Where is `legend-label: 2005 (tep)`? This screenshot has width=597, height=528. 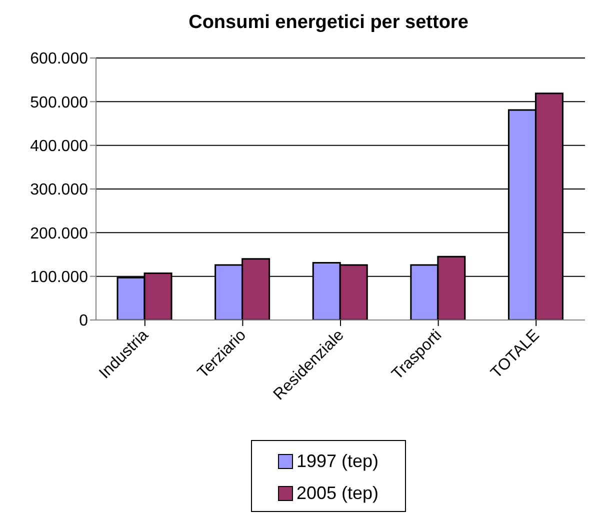 legend-label: 2005 (tep) is located at coordinates (337, 493).